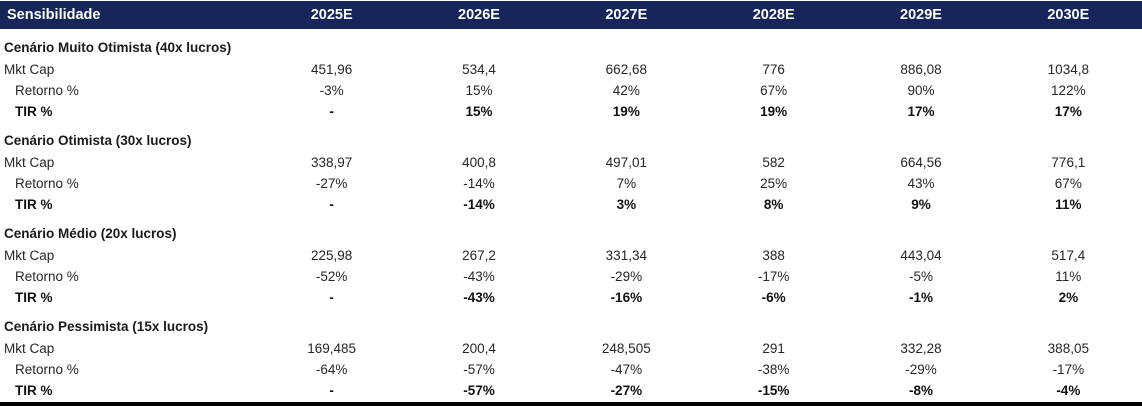  Describe the element at coordinates (773, 297) in the screenshot. I see `cell-value: -6%` at that location.